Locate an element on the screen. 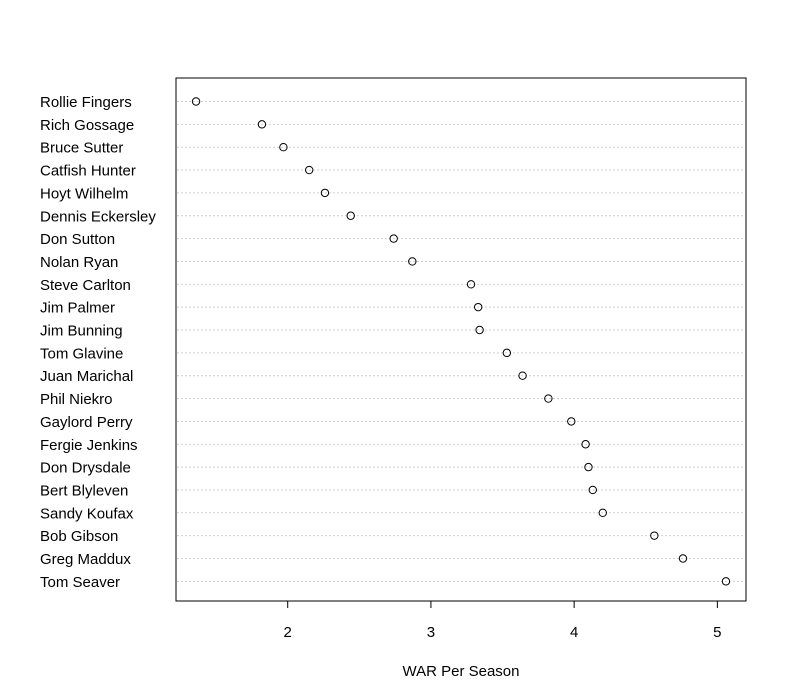  category-label: Greg Maddux is located at coordinates (85, 559).